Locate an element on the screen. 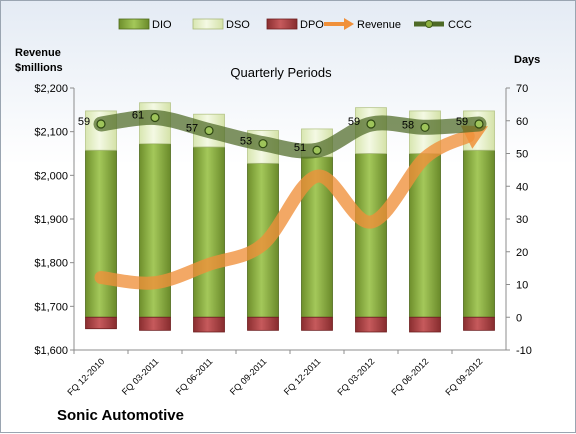 The width and height of the screenshot is (576, 434). left-axis-tick-label: $2,100 is located at coordinates (51, 133).